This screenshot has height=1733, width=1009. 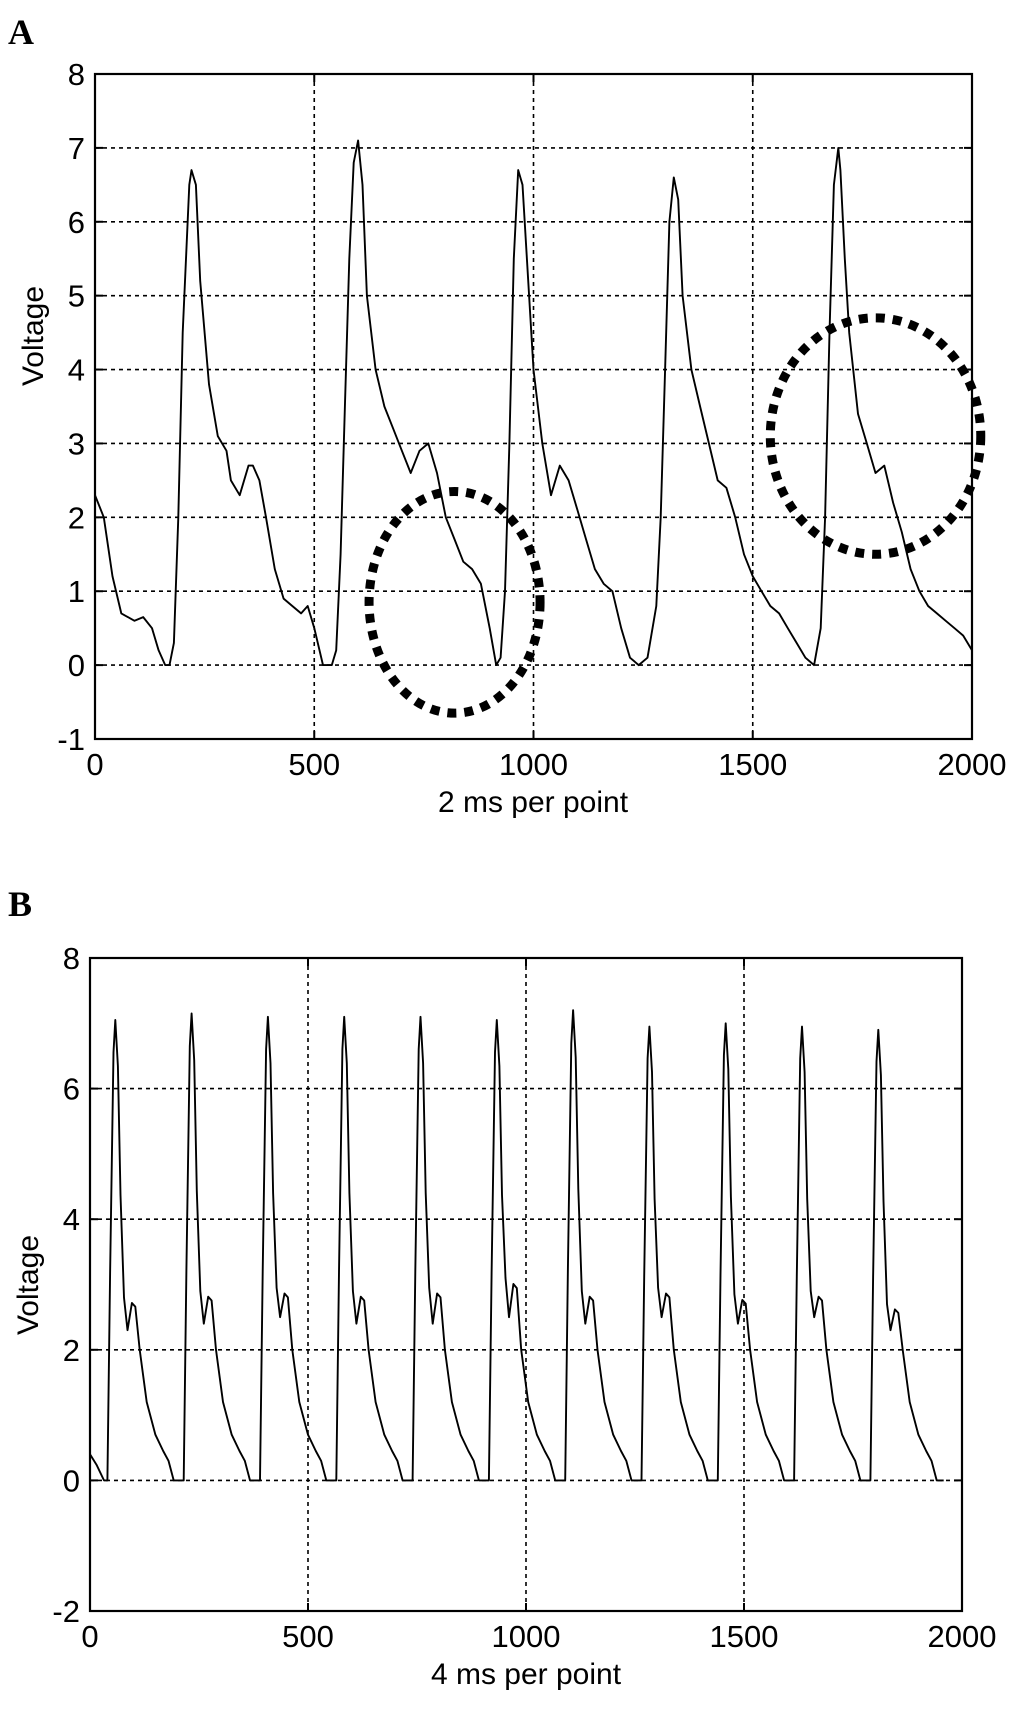 I want to click on y-tick-label: 5, so click(x=76, y=296).